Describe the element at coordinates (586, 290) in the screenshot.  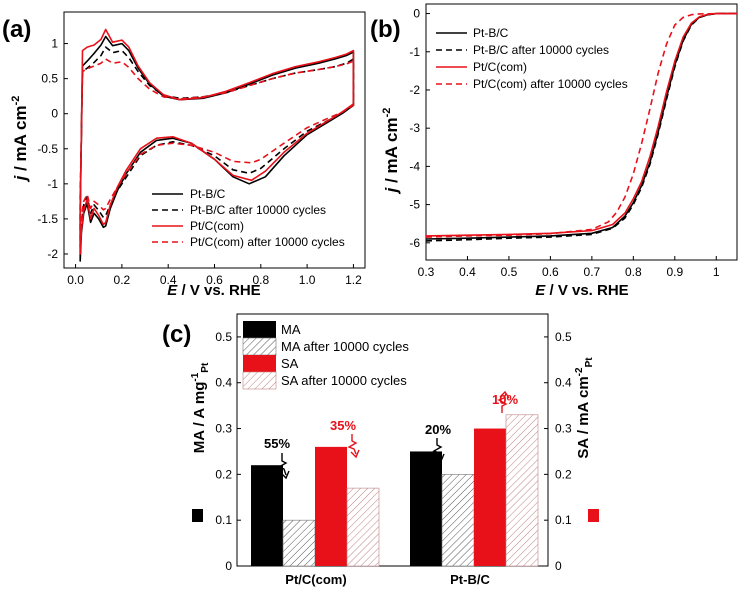
I see `panel-b-x-rest: / V vs. RHE` at that location.